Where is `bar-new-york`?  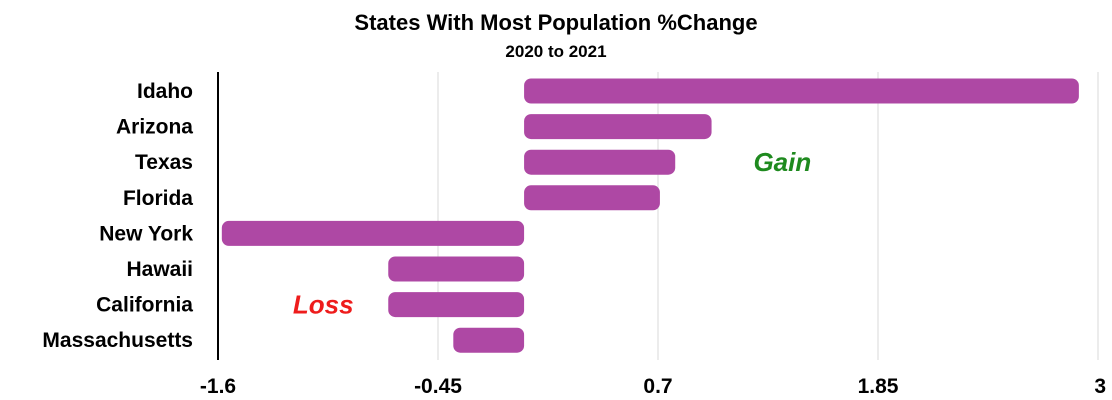
bar-new-york is located at coordinates (373, 233).